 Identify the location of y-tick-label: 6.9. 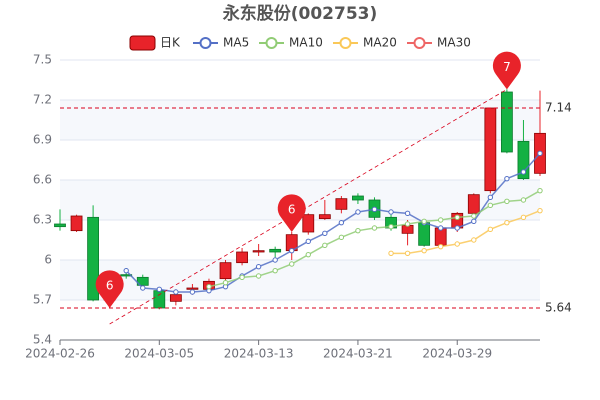
(42, 140).